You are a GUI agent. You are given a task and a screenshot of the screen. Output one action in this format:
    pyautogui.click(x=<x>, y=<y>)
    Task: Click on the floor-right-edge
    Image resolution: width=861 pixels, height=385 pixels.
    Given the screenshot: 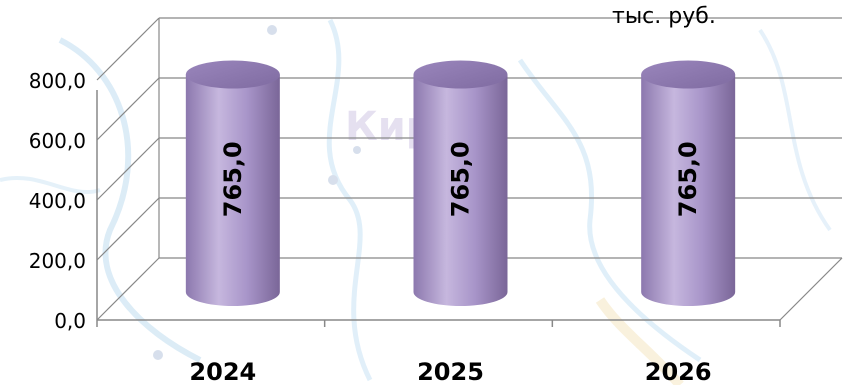 What is the action you would take?
    pyautogui.click(x=811, y=289)
    